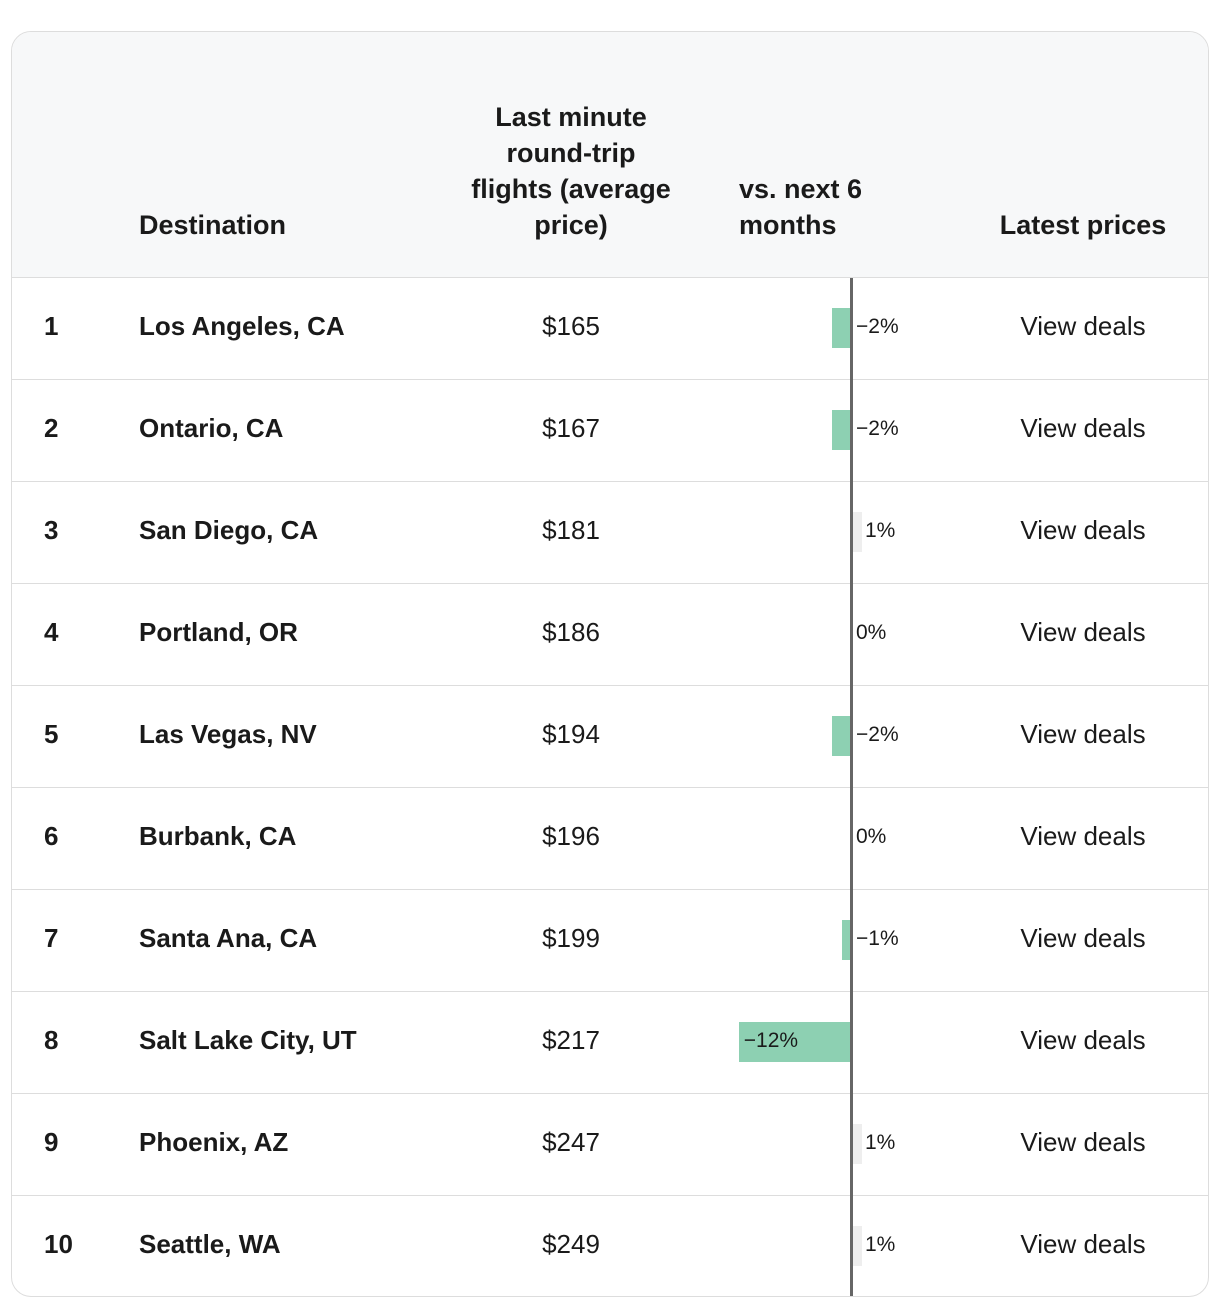 The height and width of the screenshot is (1308, 1220). Describe the element at coordinates (51, 1040) in the screenshot. I see `rank: 8` at that location.